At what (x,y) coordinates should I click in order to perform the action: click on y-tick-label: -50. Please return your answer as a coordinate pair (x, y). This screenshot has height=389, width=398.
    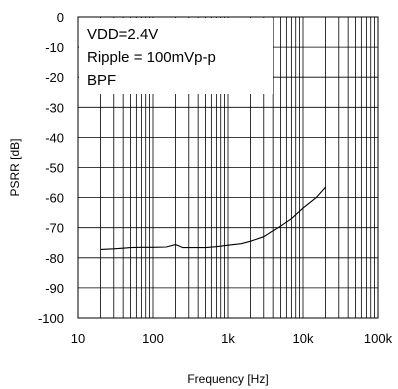
    Looking at the image, I should click on (54, 168).